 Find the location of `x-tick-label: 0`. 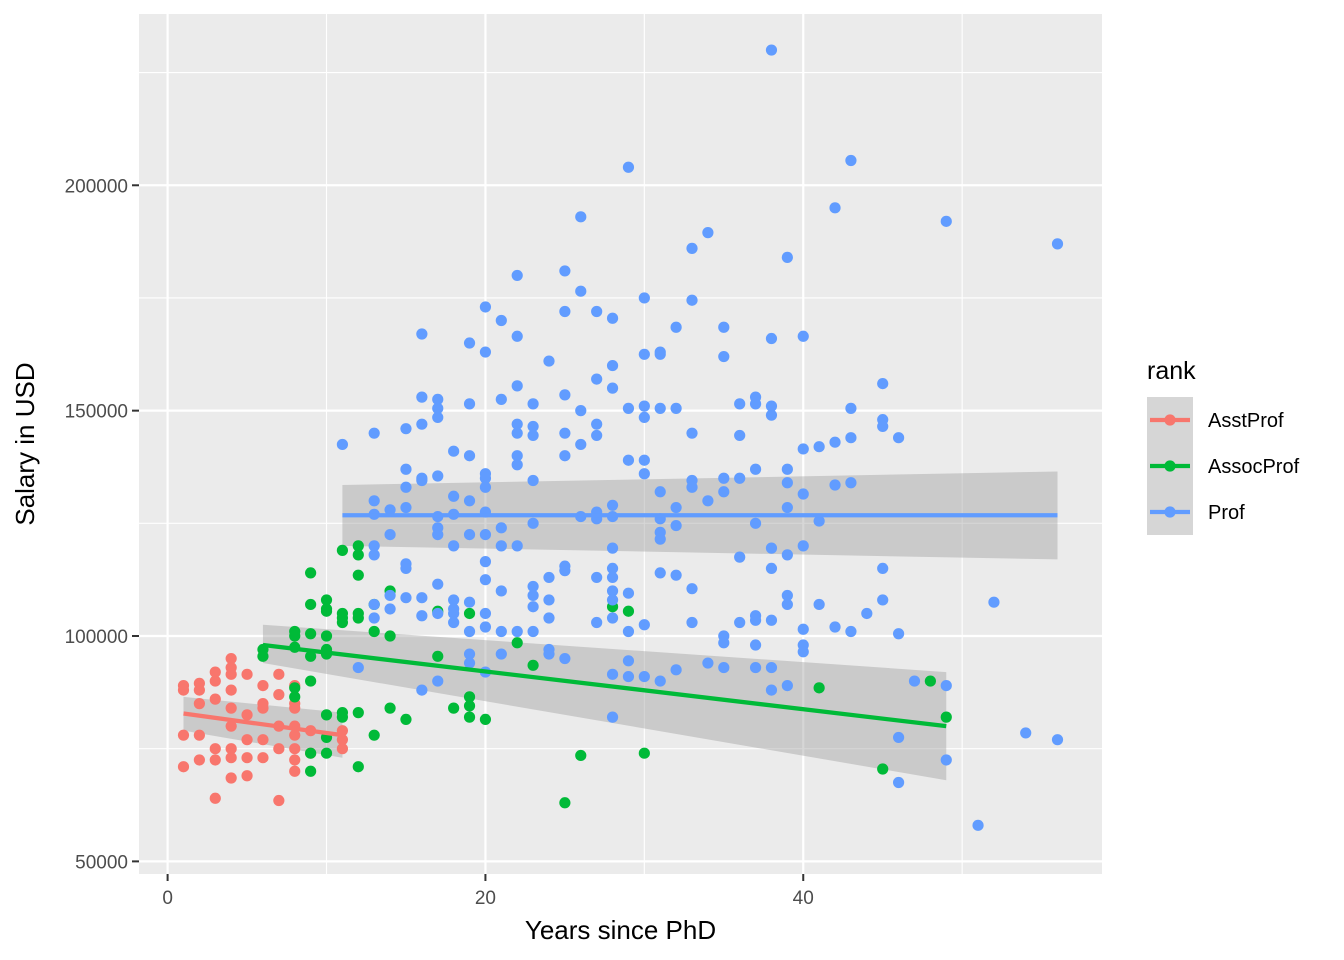

x-tick-label: 0 is located at coordinates (167, 898).